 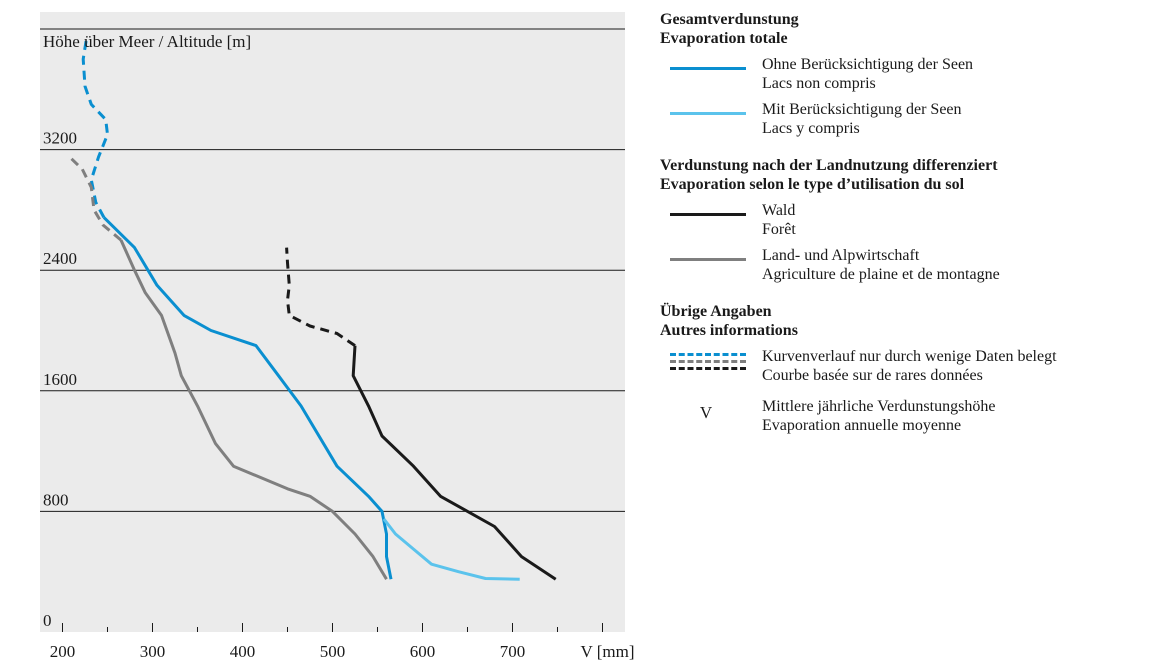 What do you see at coordinates (47, 620) in the screenshot?
I see `y-tick-label: 0` at bounding box center [47, 620].